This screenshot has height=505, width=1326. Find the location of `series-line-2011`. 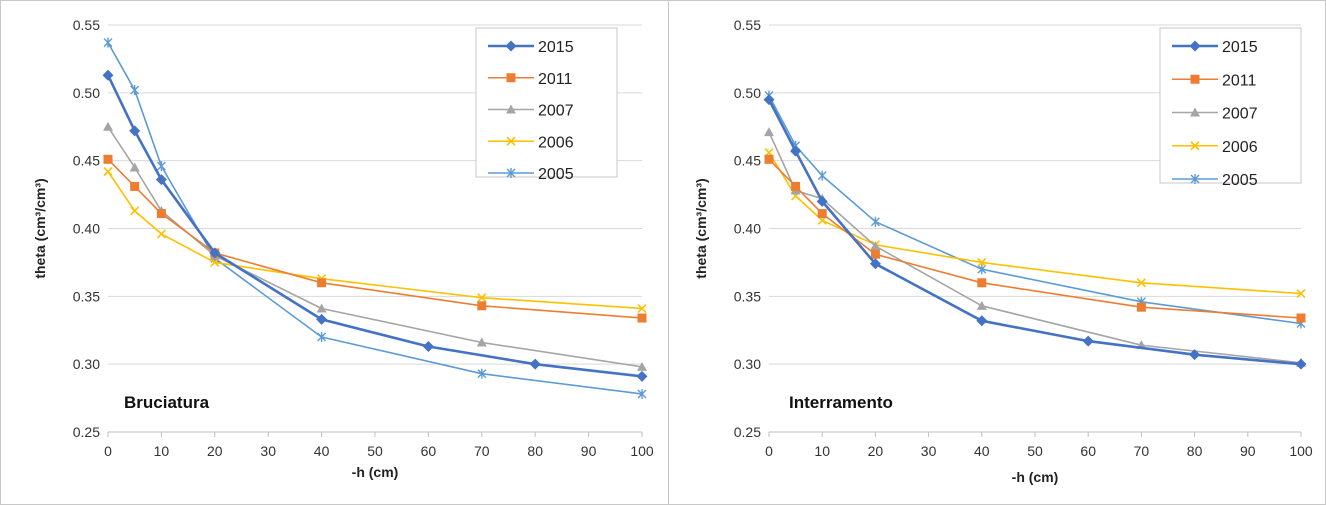

series-line-2011 is located at coordinates (375, 238).